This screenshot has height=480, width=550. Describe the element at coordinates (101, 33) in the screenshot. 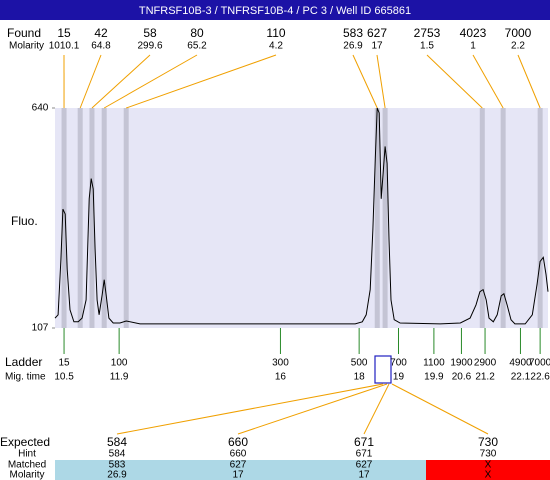

I see `found-size: 42` at that location.